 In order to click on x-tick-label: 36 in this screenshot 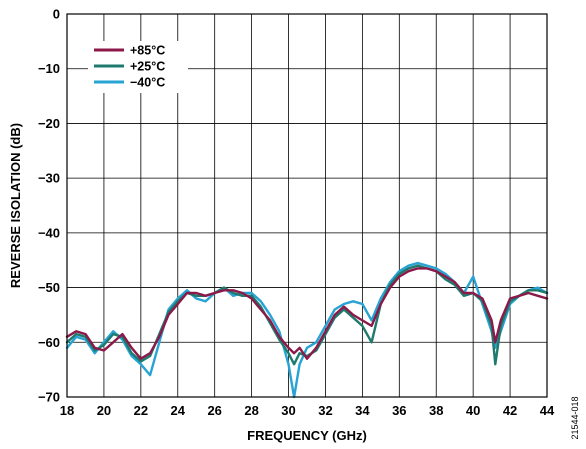, I will do `click(399, 410)`.